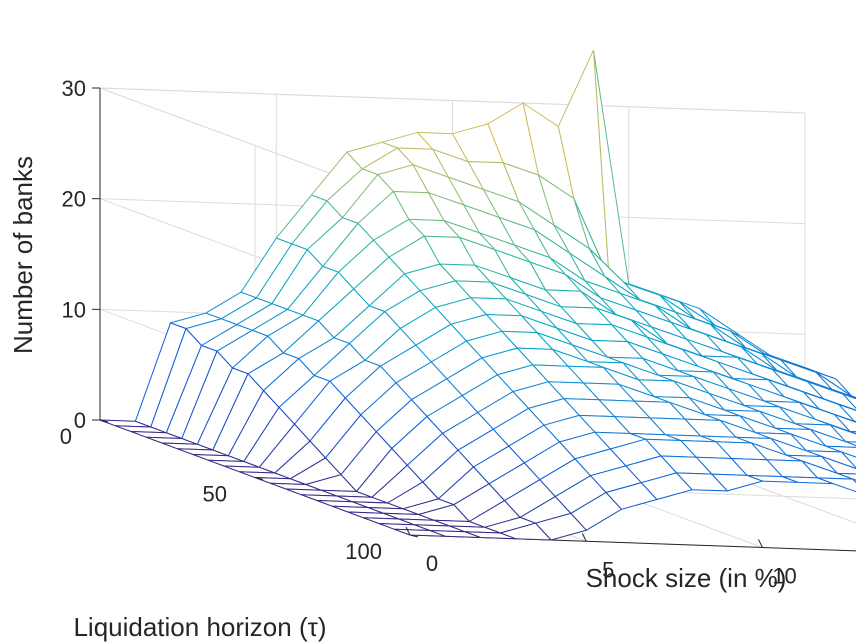 This screenshot has width=856, height=644. What do you see at coordinates (784, 576) in the screenshot?
I see `x-tick-label: 10` at bounding box center [784, 576].